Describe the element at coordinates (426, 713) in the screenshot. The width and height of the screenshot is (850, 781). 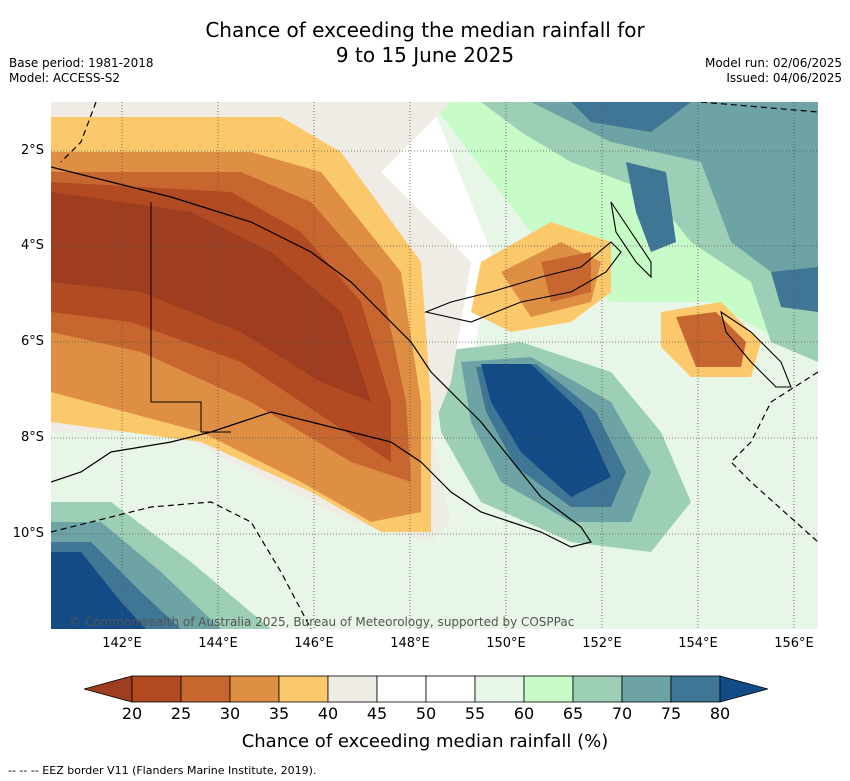
I see `colorbar-tick-label: 50` at that location.